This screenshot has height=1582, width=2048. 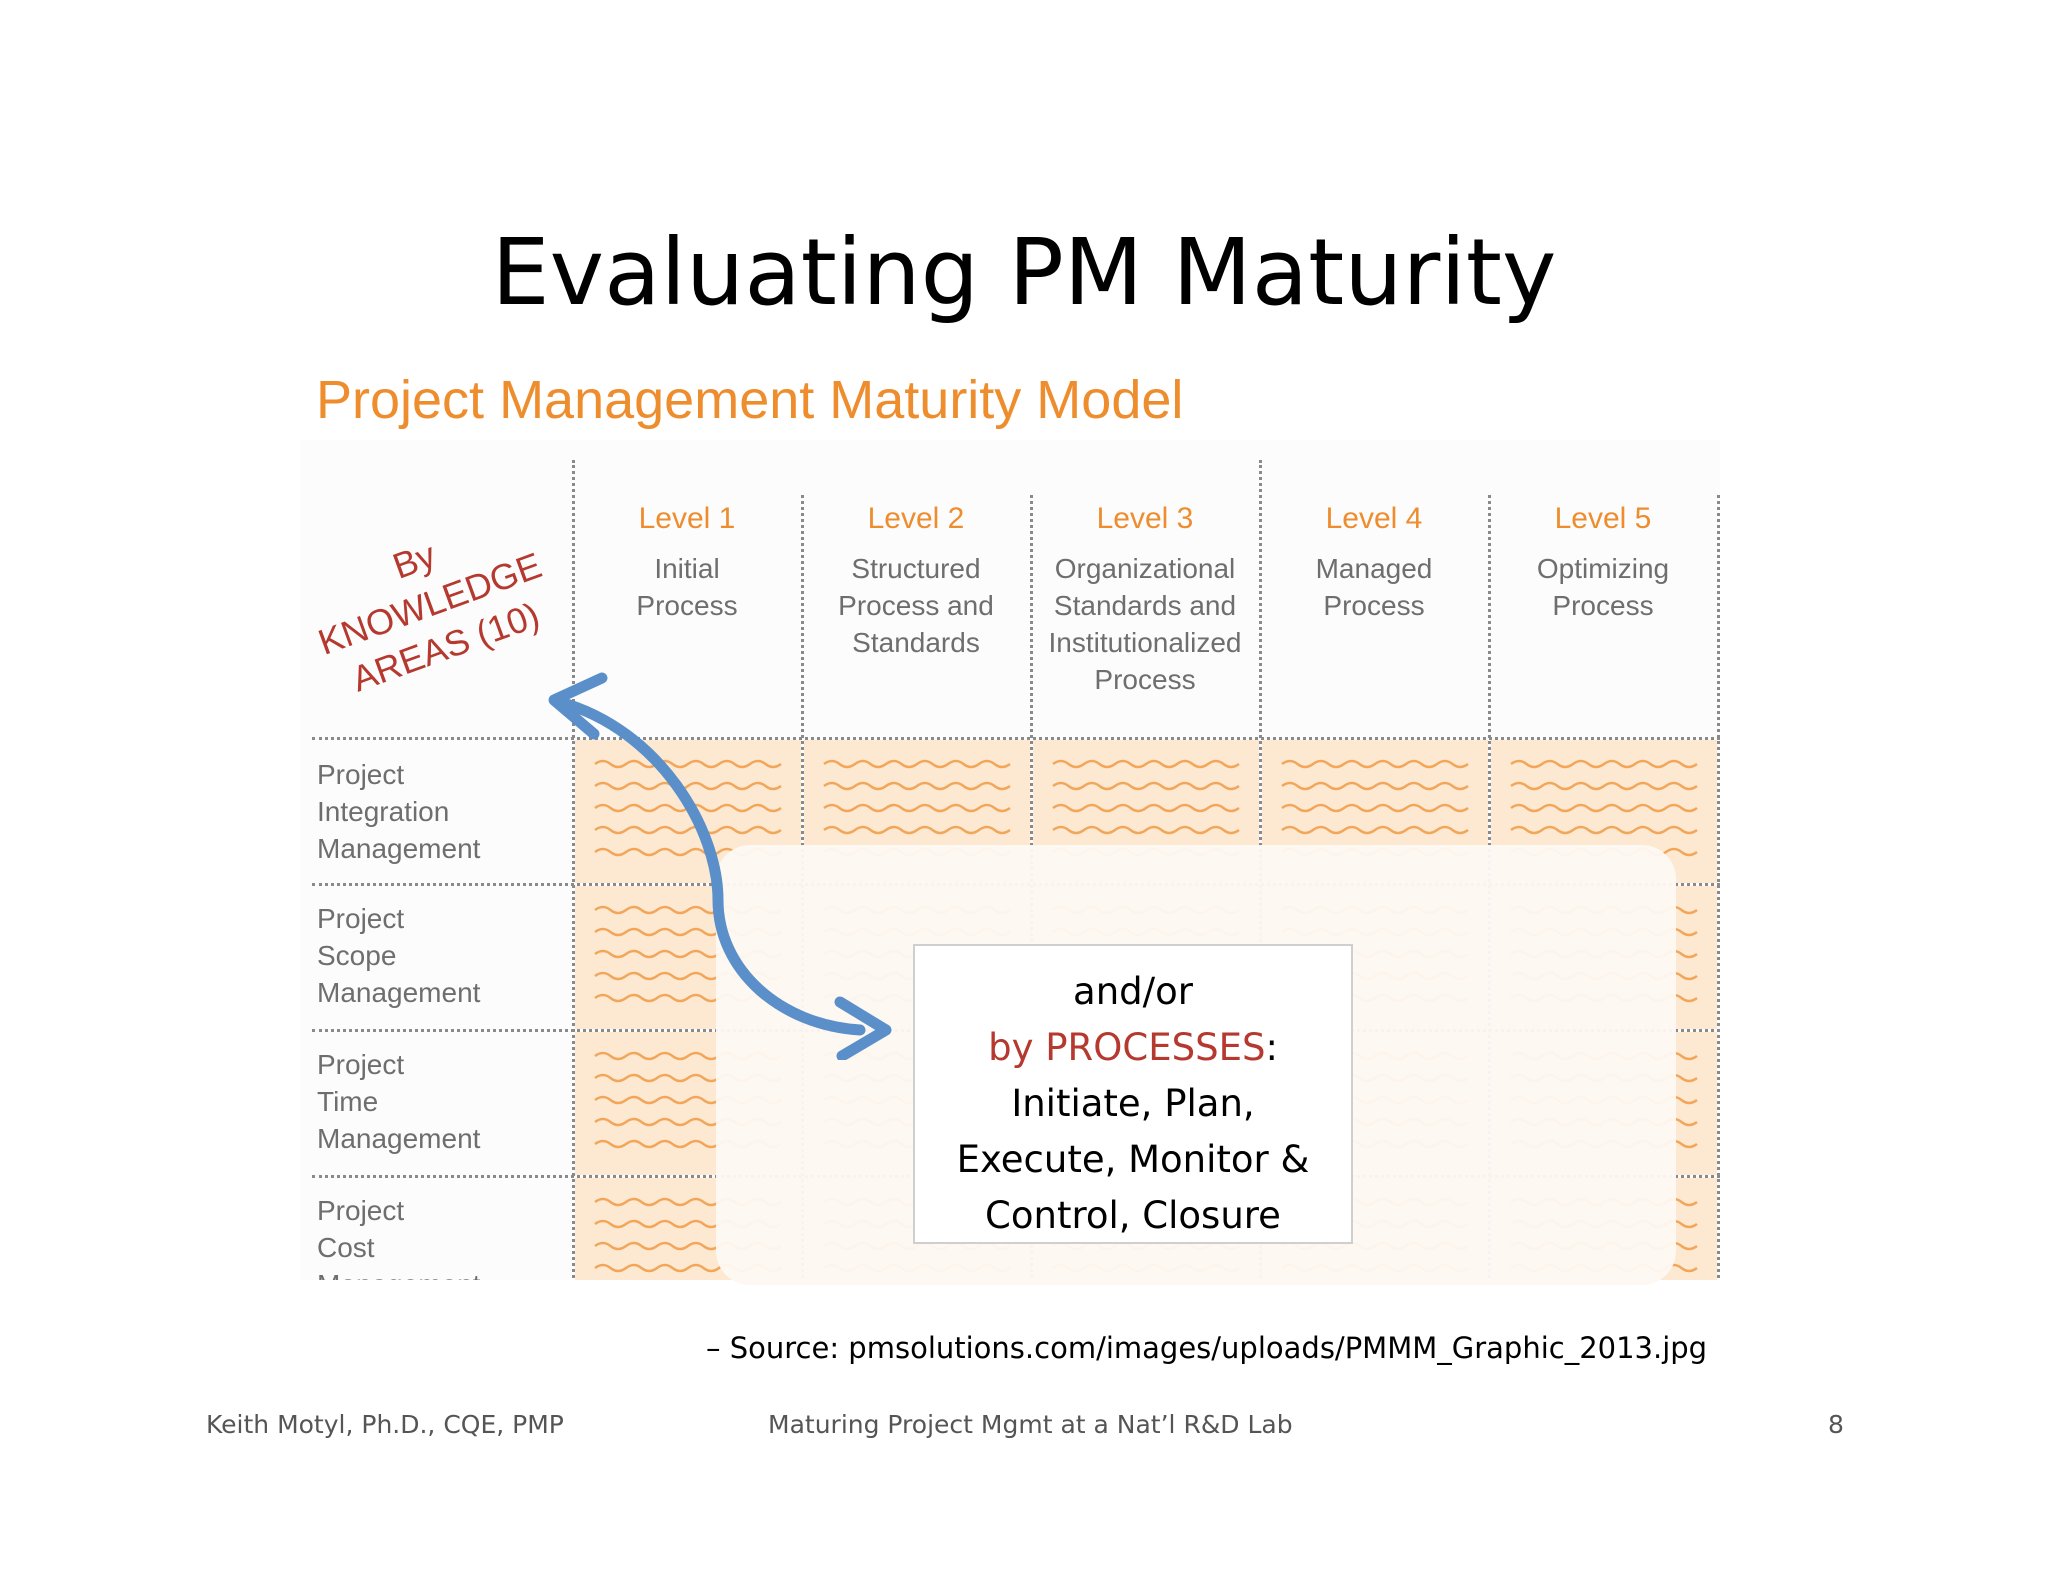 What do you see at coordinates (398, 1236) in the screenshot?
I see `row-label-cost: Project Cost Management` at bounding box center [398, 1236].